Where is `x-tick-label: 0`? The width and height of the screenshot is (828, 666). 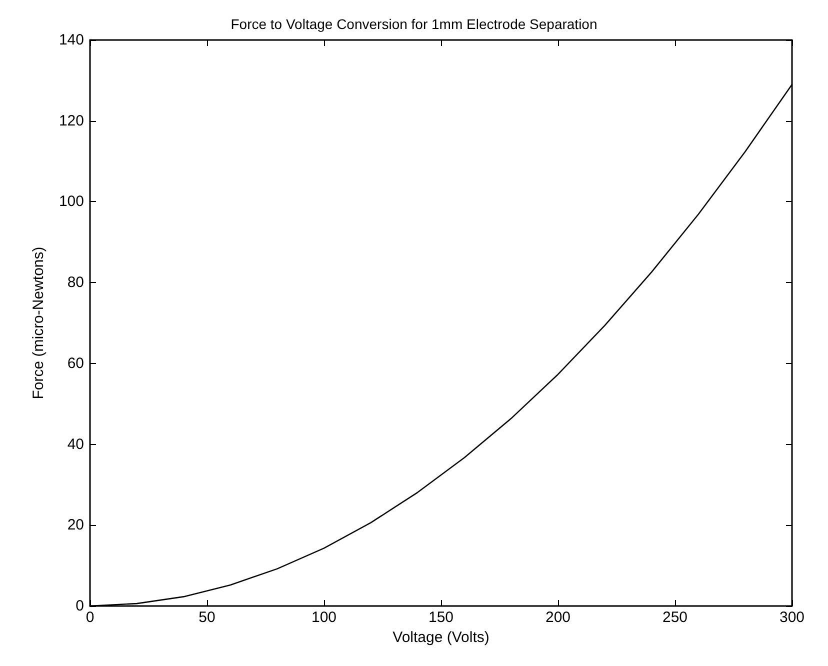 x-tick-label: 0 is located at coordinates (90, 617).